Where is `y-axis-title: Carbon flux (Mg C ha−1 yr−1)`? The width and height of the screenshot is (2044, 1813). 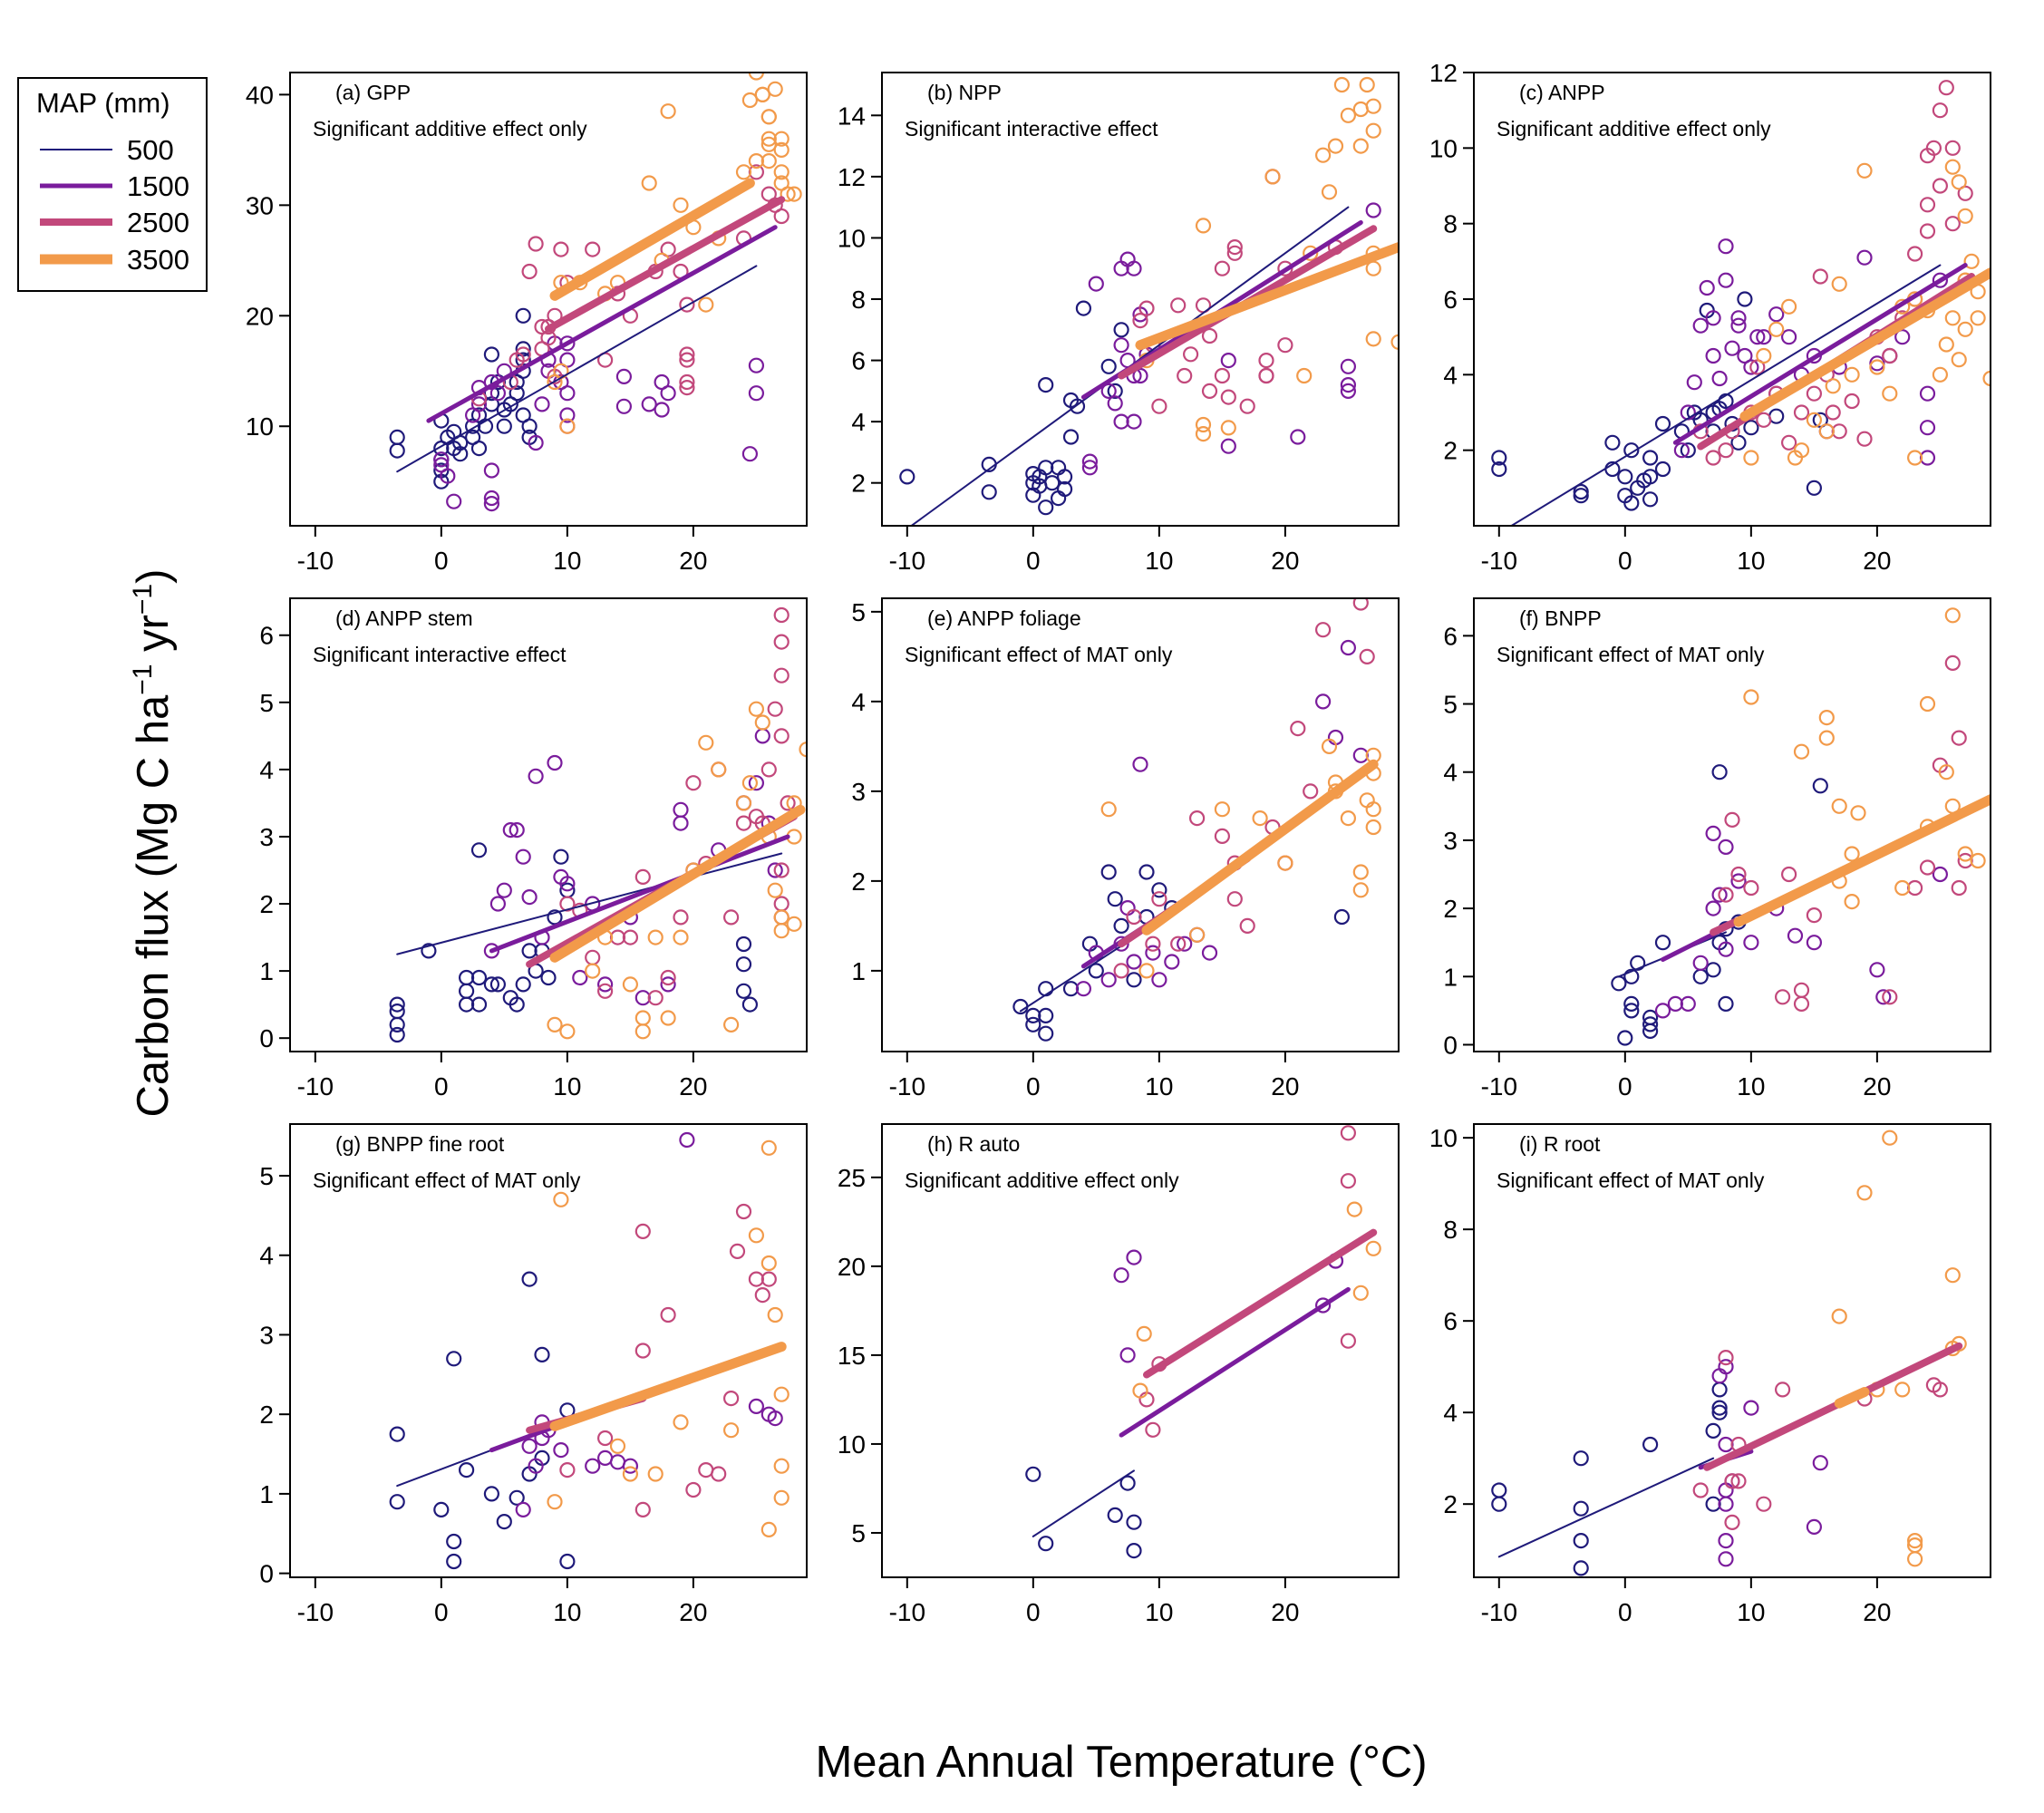 y-axis-title: Carbon flux (Mg C ha−1 yr−1) is located at coordinates (153, 843).